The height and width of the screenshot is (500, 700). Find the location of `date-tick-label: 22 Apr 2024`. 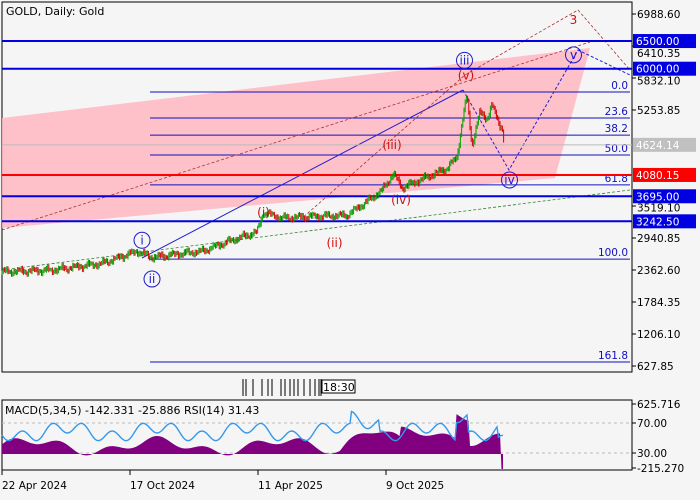

date-tick-label: 22 Apr 2024 is located at coordinates (34, 486).